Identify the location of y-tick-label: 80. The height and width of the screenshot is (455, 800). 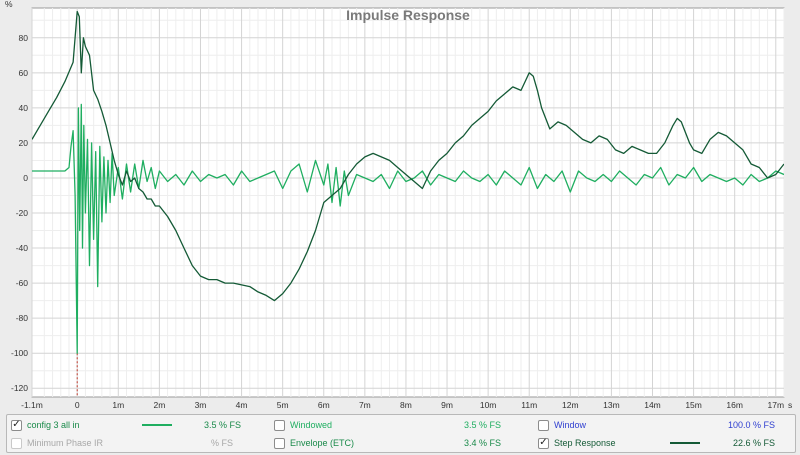
(24, 38).